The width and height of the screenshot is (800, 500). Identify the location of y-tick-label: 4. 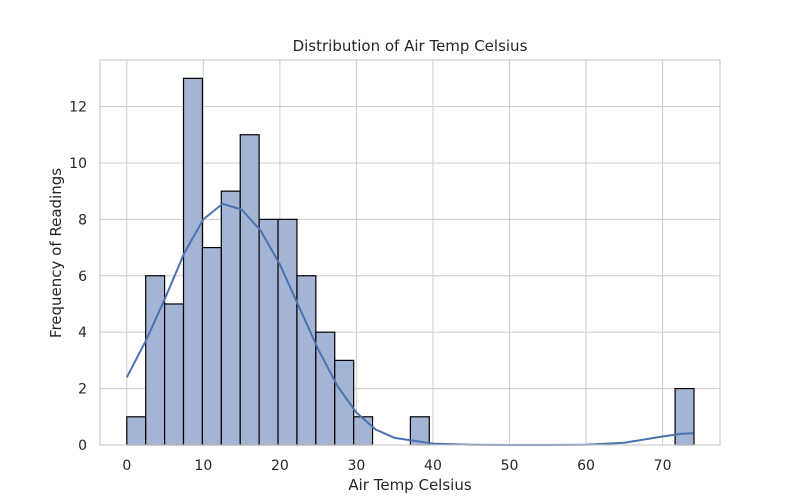
(82, 333).